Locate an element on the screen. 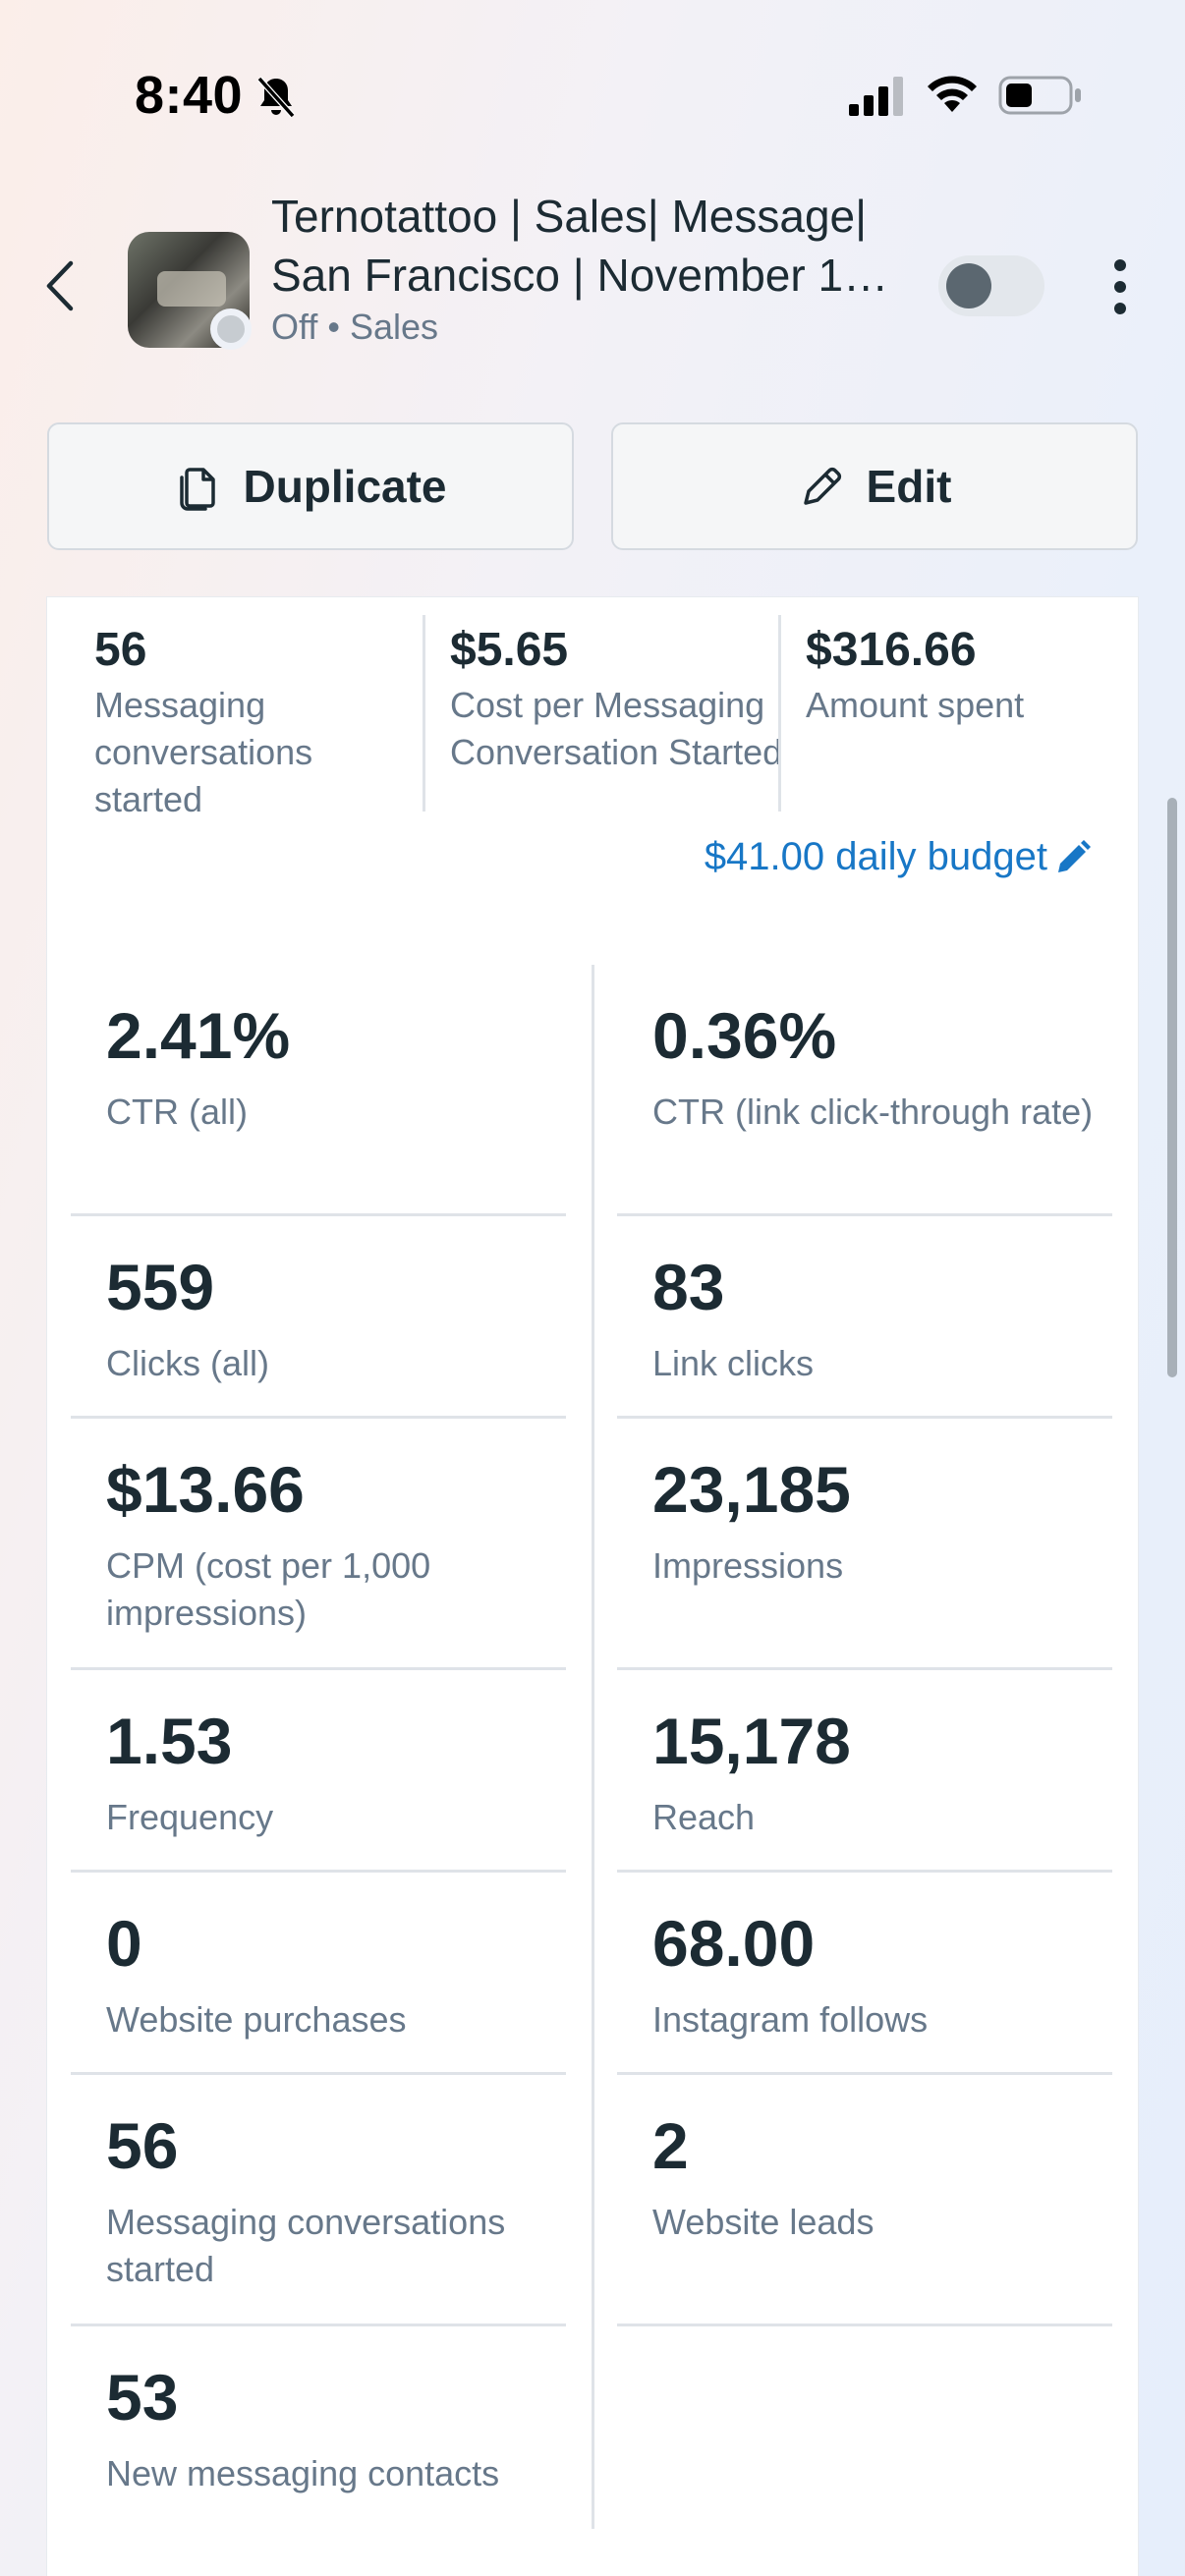 The width and height of the screenshot is (1185, 2576). summary-stat-amount-spent: $316.66 Amount spent is located at coordinates (953, 674).